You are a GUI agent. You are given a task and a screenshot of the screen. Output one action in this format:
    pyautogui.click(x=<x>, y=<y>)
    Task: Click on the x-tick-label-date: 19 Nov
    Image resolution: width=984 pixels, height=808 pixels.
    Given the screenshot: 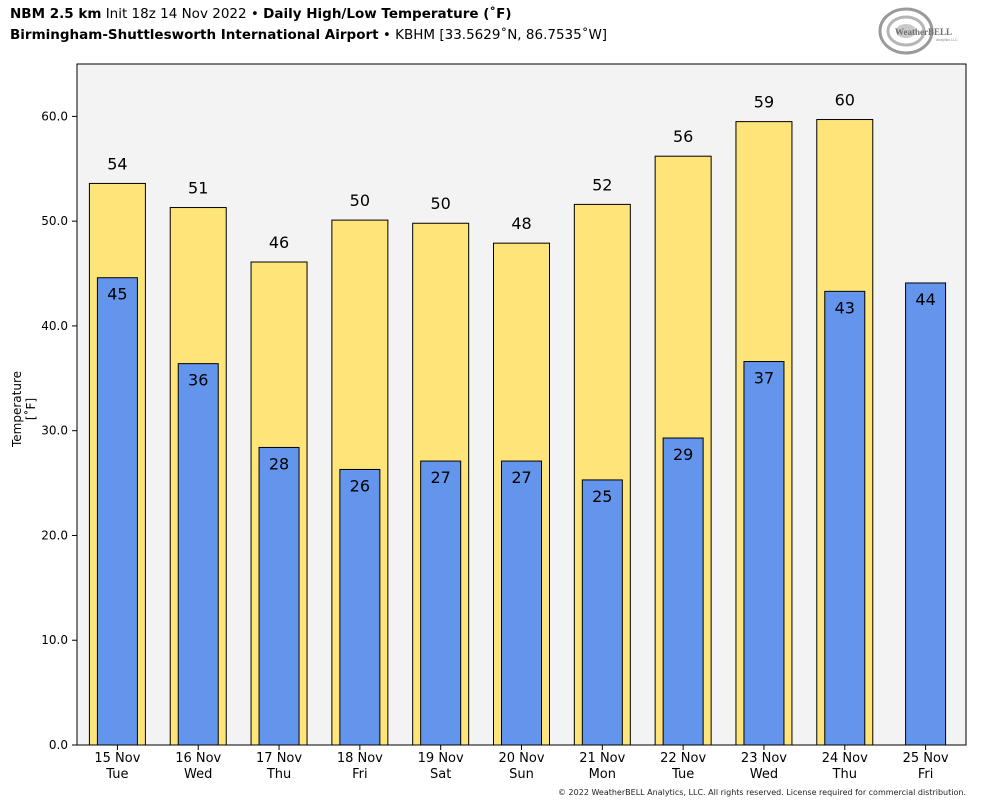 What is the action you would take?
    pyautogui.click(x=441, y=758)
    